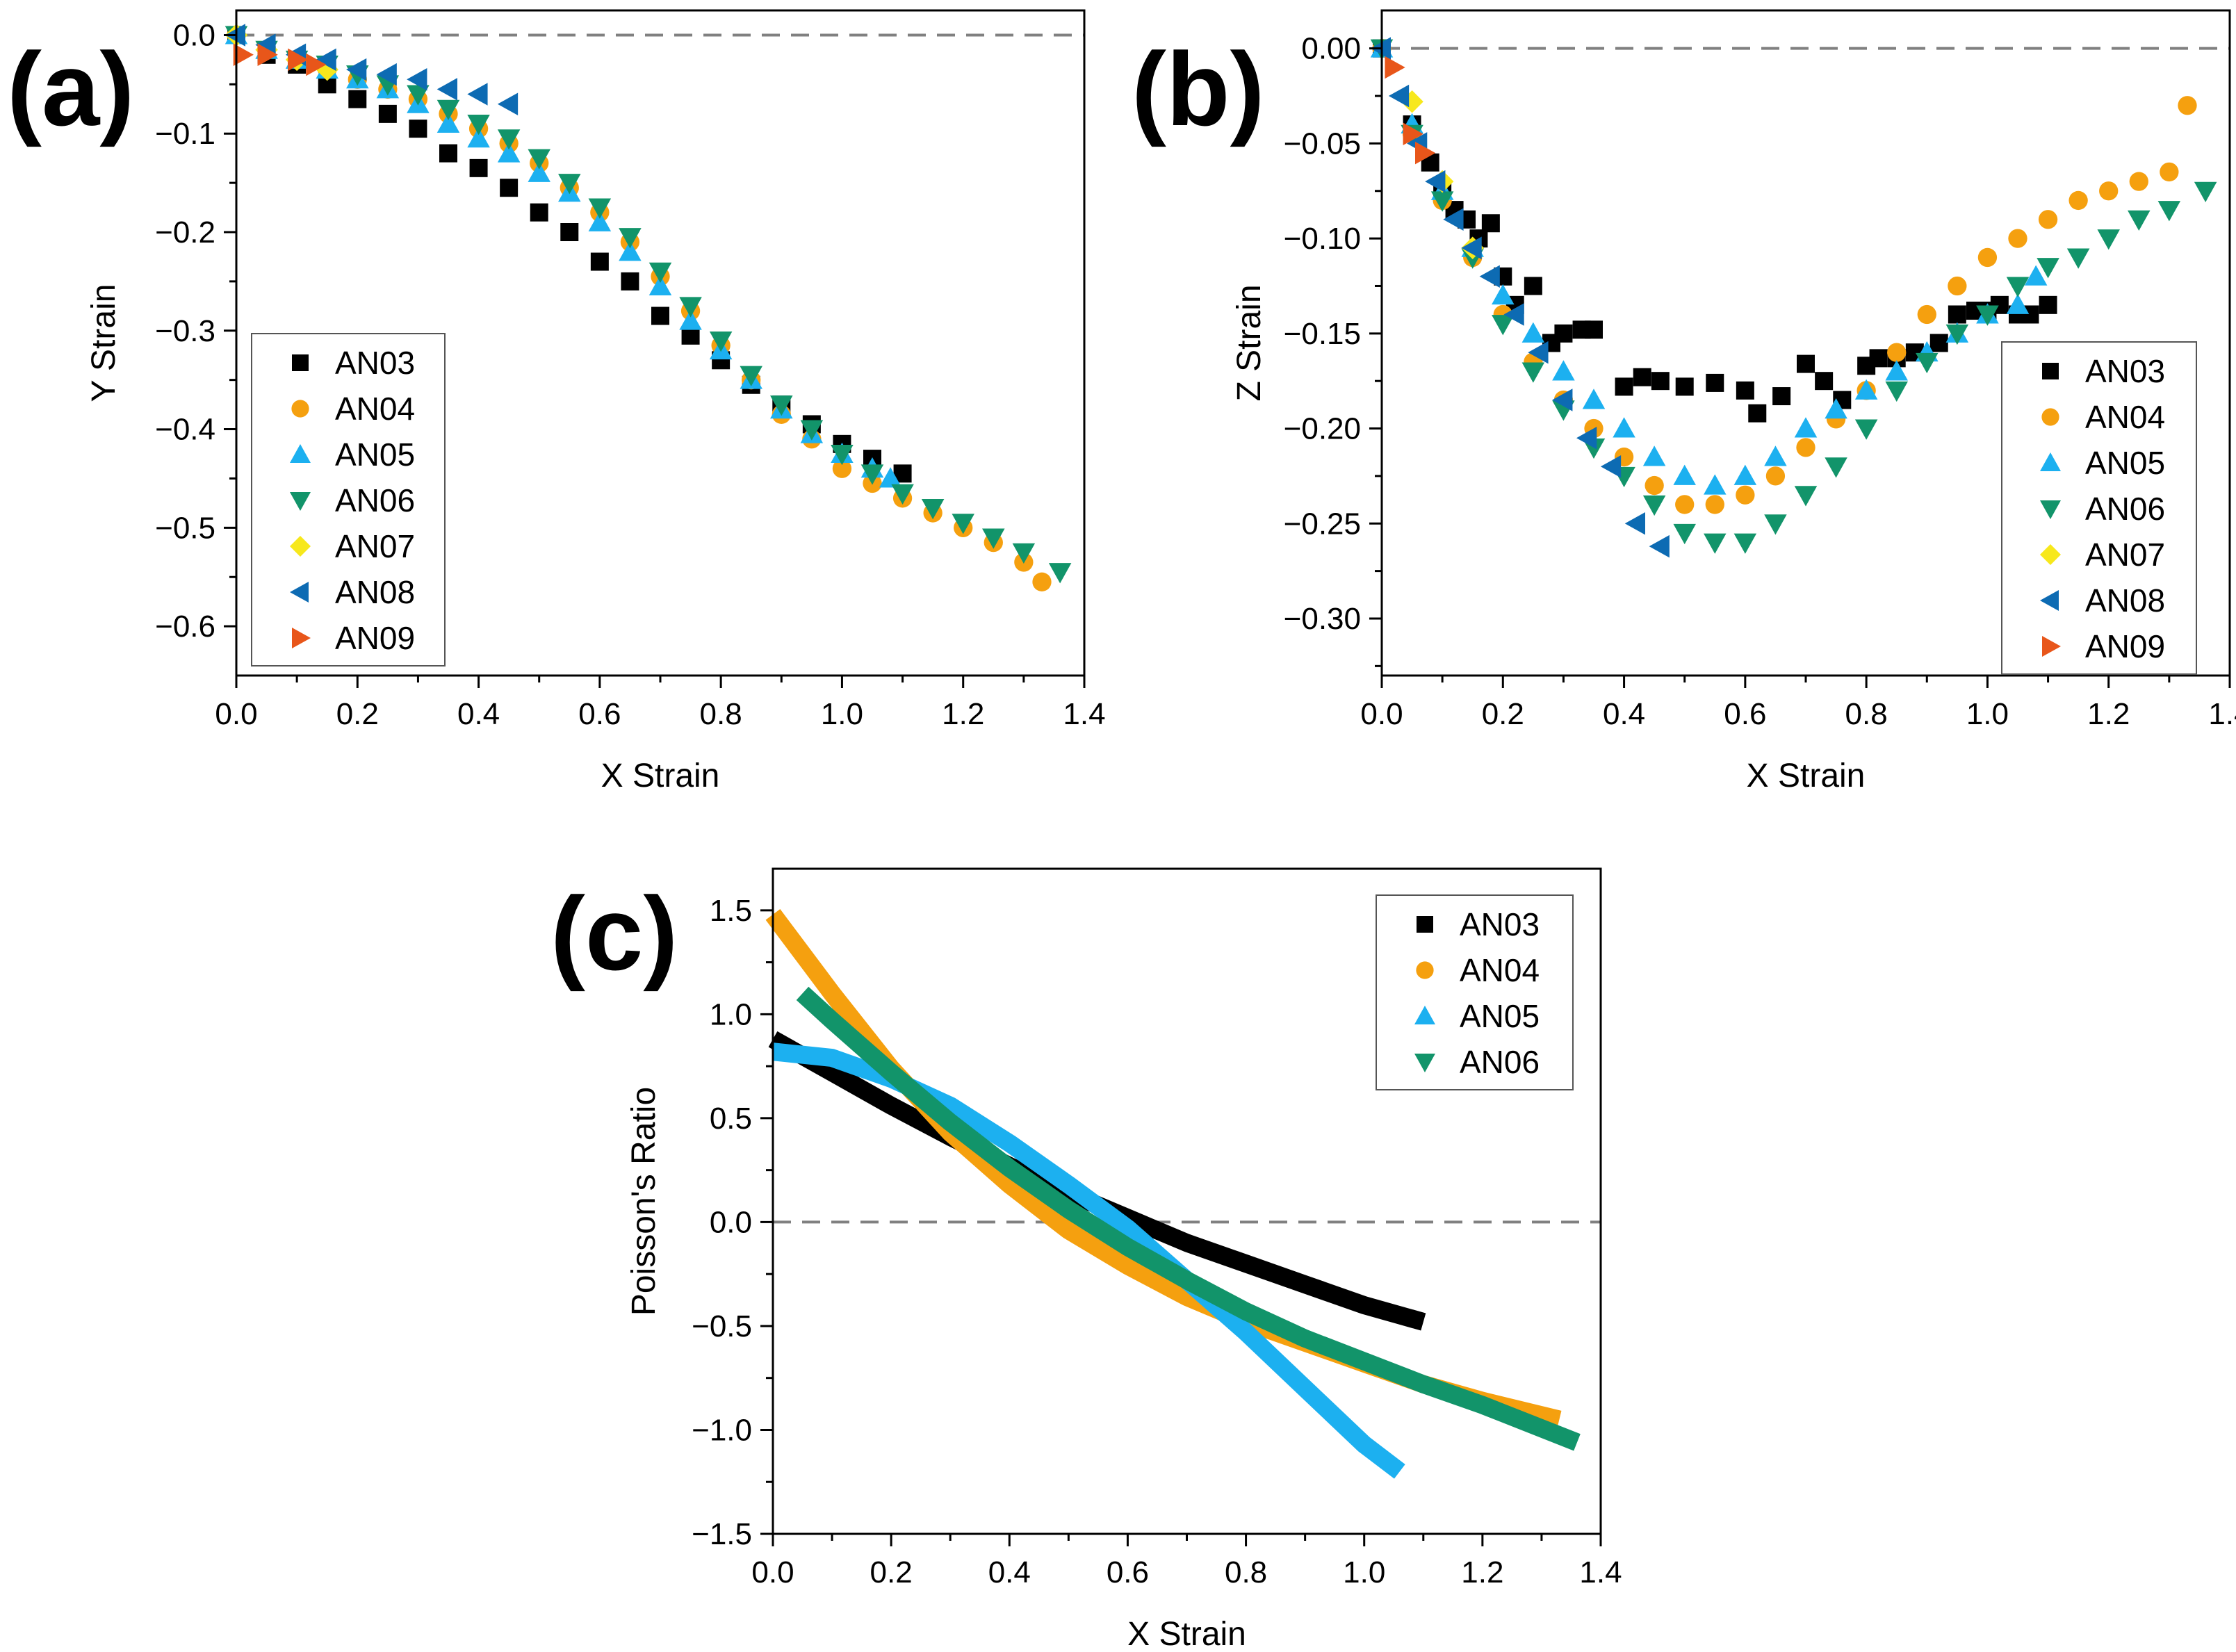 Image resolution: width=2236 pixels, height=1652 pixels. What do you see at coordinates (375, 592) in the screenshot?
I see `legend-label-an08: AN08` at bounding box center [375, 592].